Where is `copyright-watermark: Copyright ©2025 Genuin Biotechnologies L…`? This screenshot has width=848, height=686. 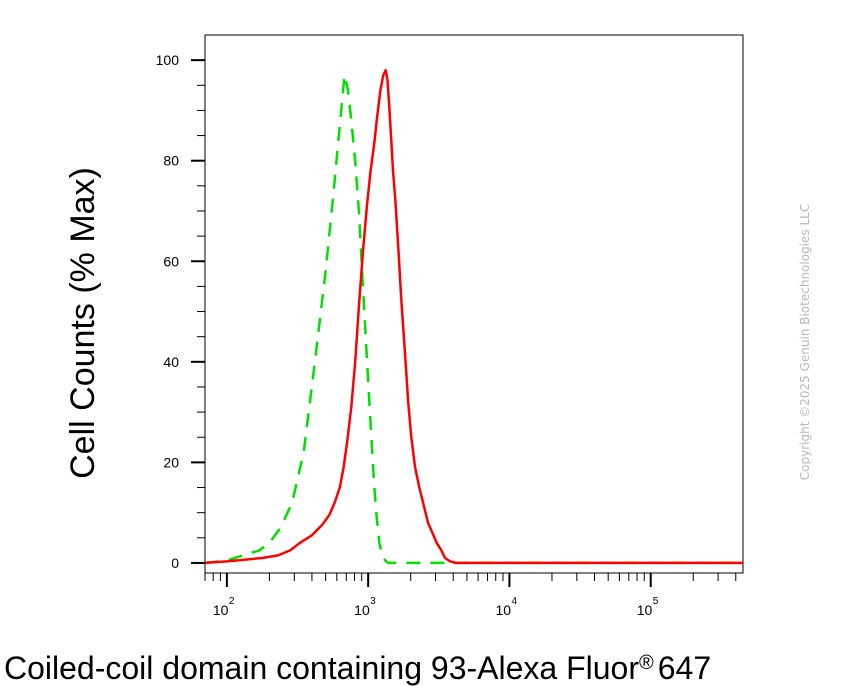 copyright-watermark: Copyright ©2025 Genuin Biotechnologies L… is located at coordinates (805, 342).